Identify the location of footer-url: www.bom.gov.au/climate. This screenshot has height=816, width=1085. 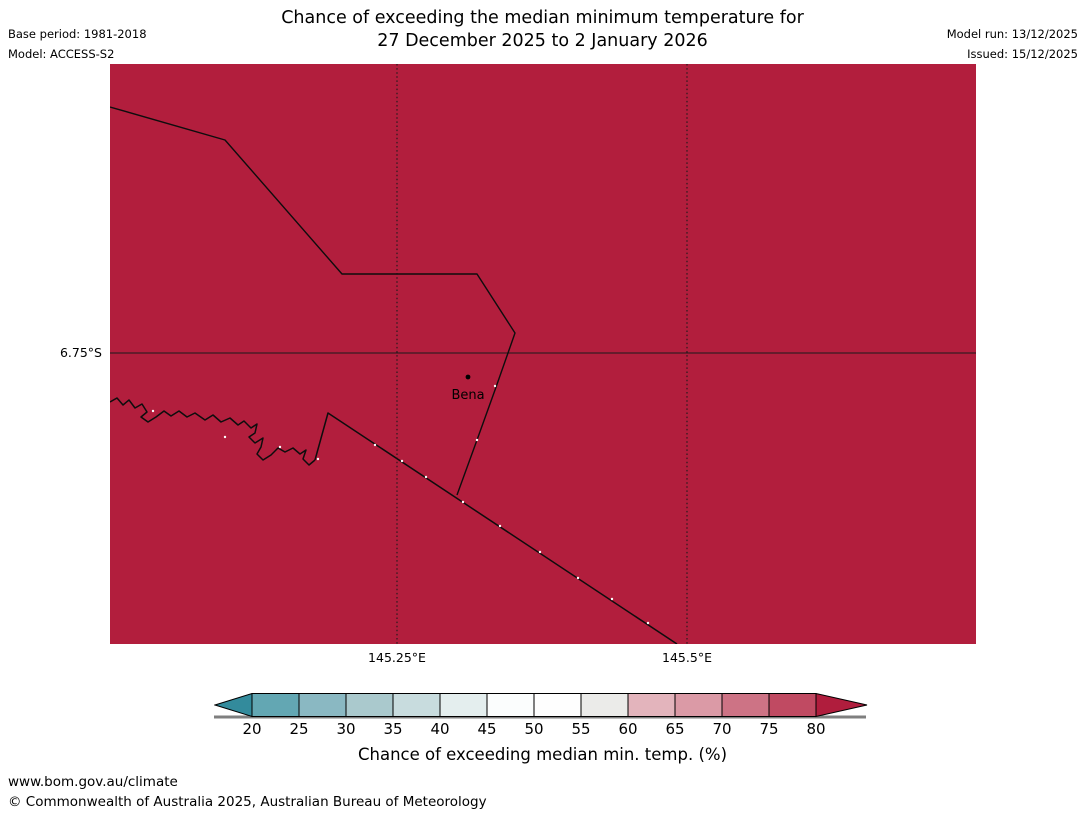
(93, 782).